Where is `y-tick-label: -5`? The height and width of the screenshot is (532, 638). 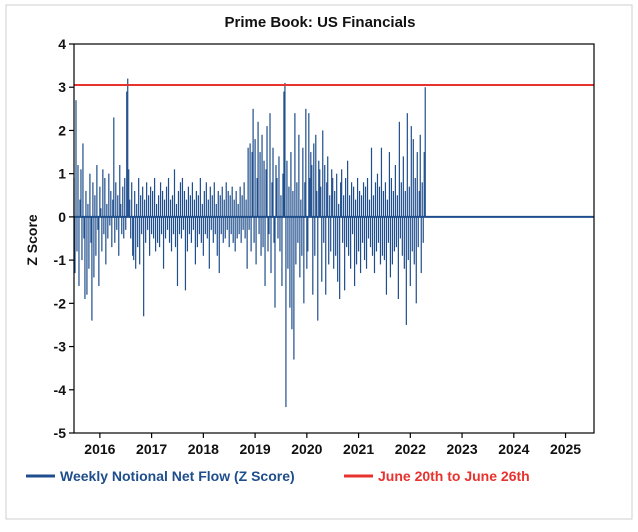
y-tick-label: -5 is located at coordinates (60, 433).